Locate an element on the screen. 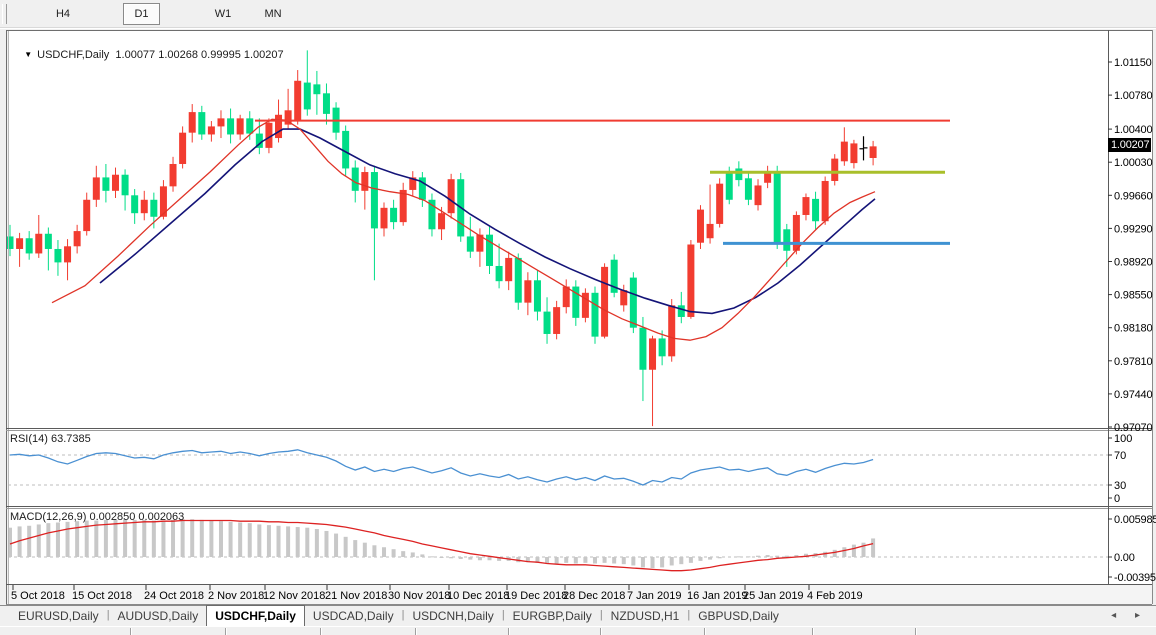  symbol-dropdown-icon: ▼ is located at coordinates (28, 54).